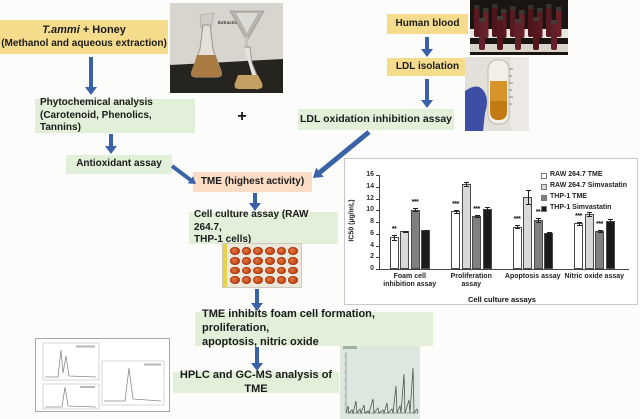 The width and height of the screenshot is (640, 419). Describe the element at coordinates (372, 257) in the screenshot. I see `y-tick-label: 2` at that location.